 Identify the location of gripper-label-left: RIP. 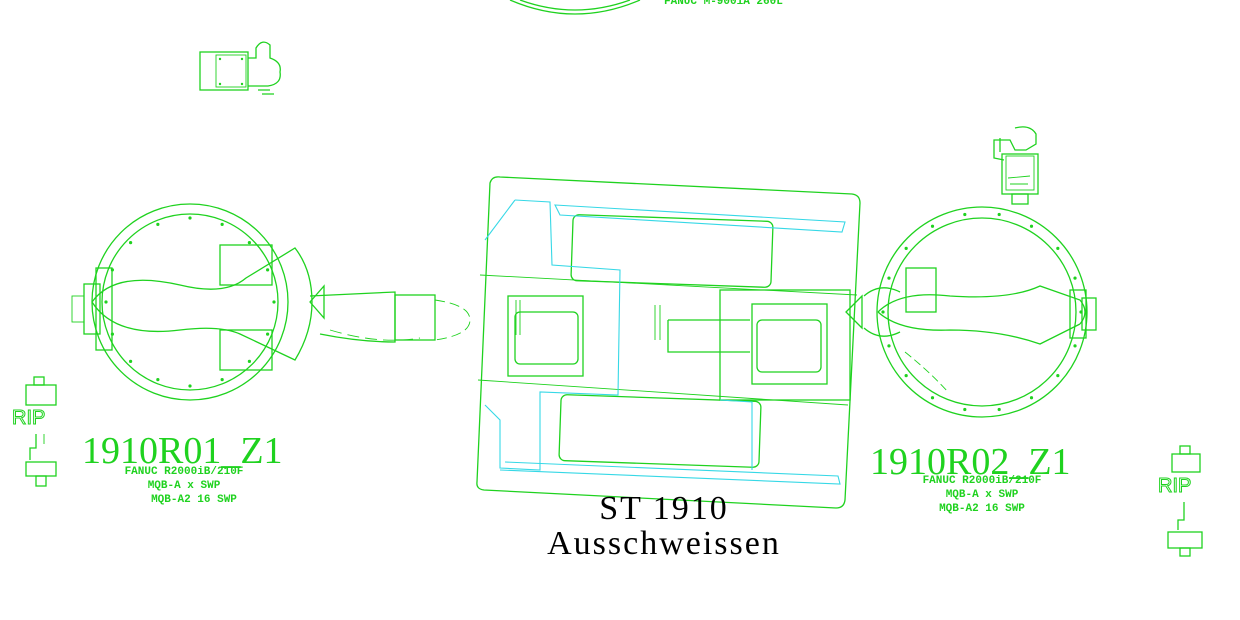
(28, 418).